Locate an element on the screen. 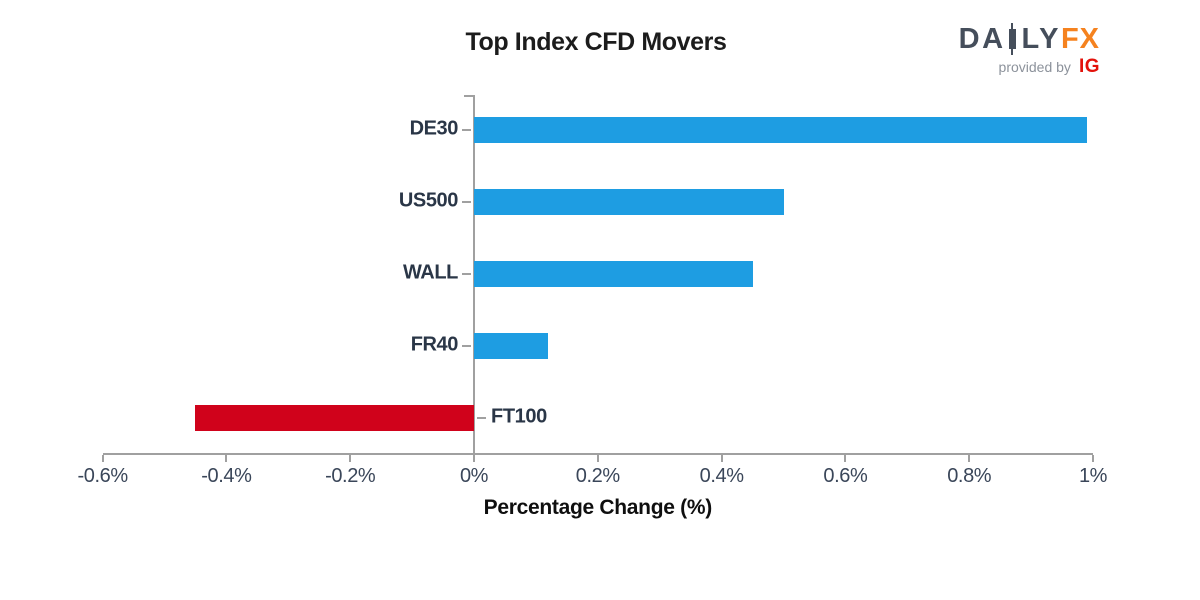  category-tick-us500 is located at coordinates (466, 202).